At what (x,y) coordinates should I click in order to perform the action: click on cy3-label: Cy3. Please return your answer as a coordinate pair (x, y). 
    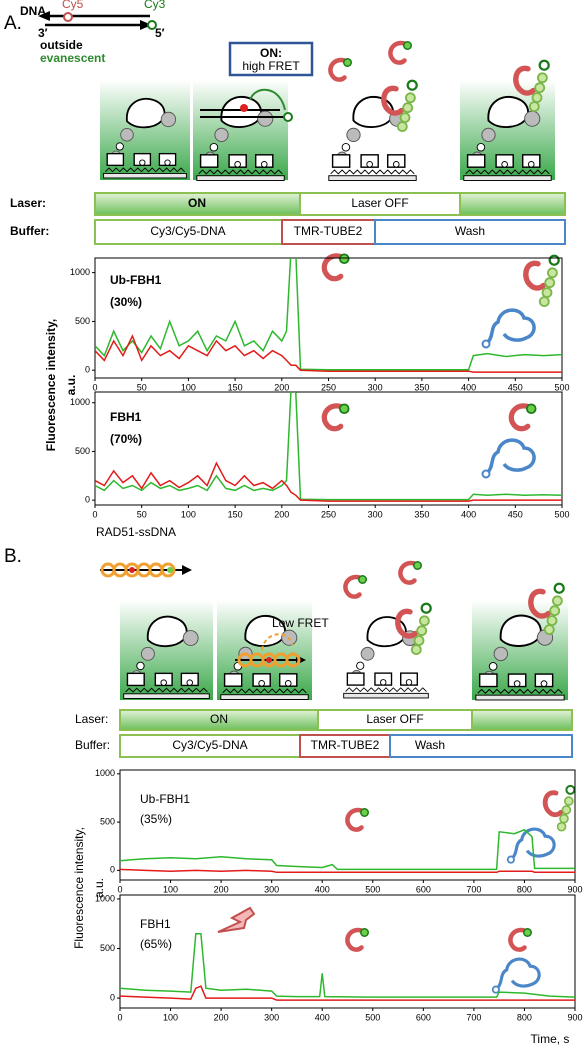
    Looking at the image, I should click on (155, 5).